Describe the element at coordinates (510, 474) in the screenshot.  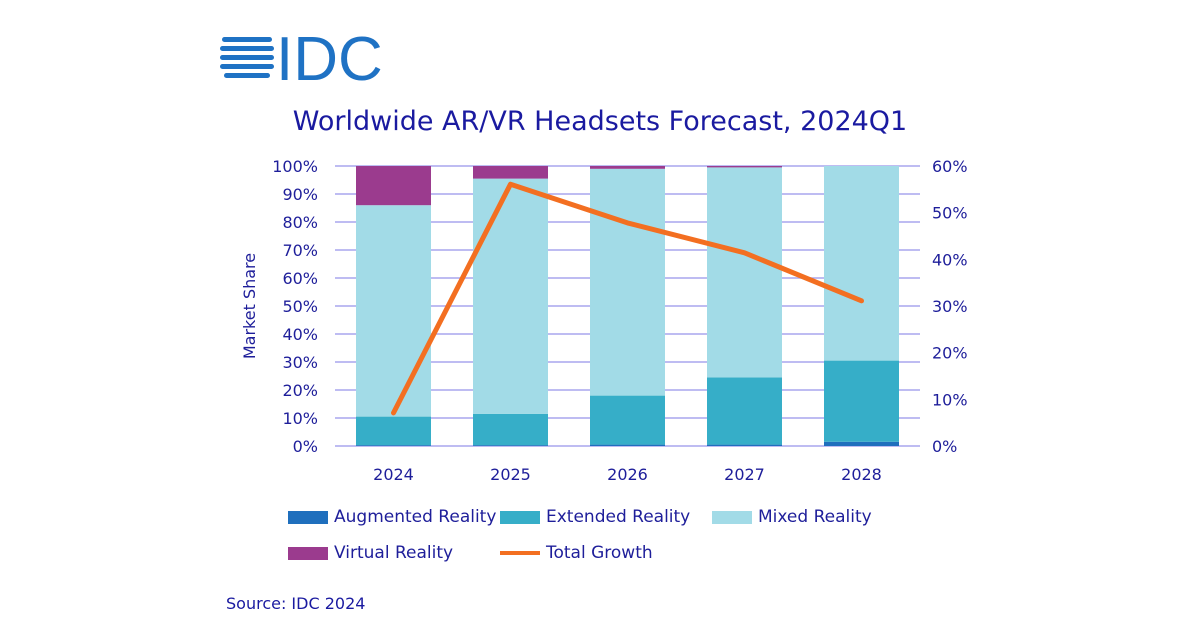
I see `x-tick-label: 2025` at that location.